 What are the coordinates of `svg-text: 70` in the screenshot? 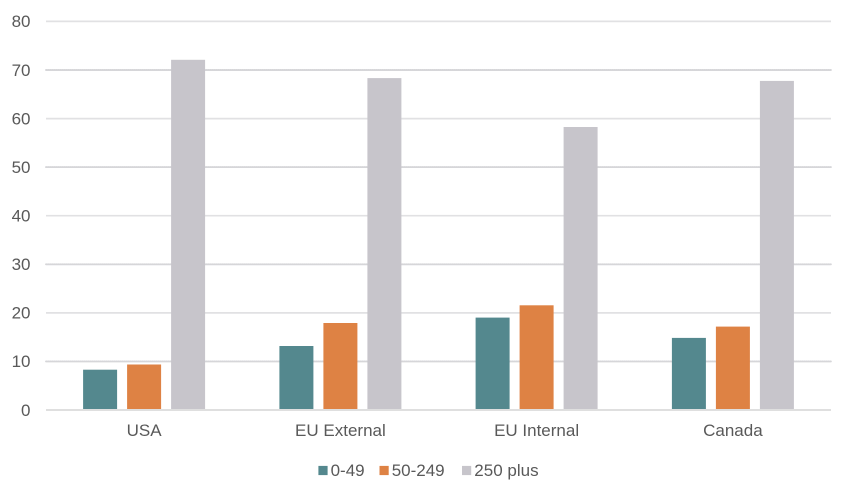 It's located at (21, 70).